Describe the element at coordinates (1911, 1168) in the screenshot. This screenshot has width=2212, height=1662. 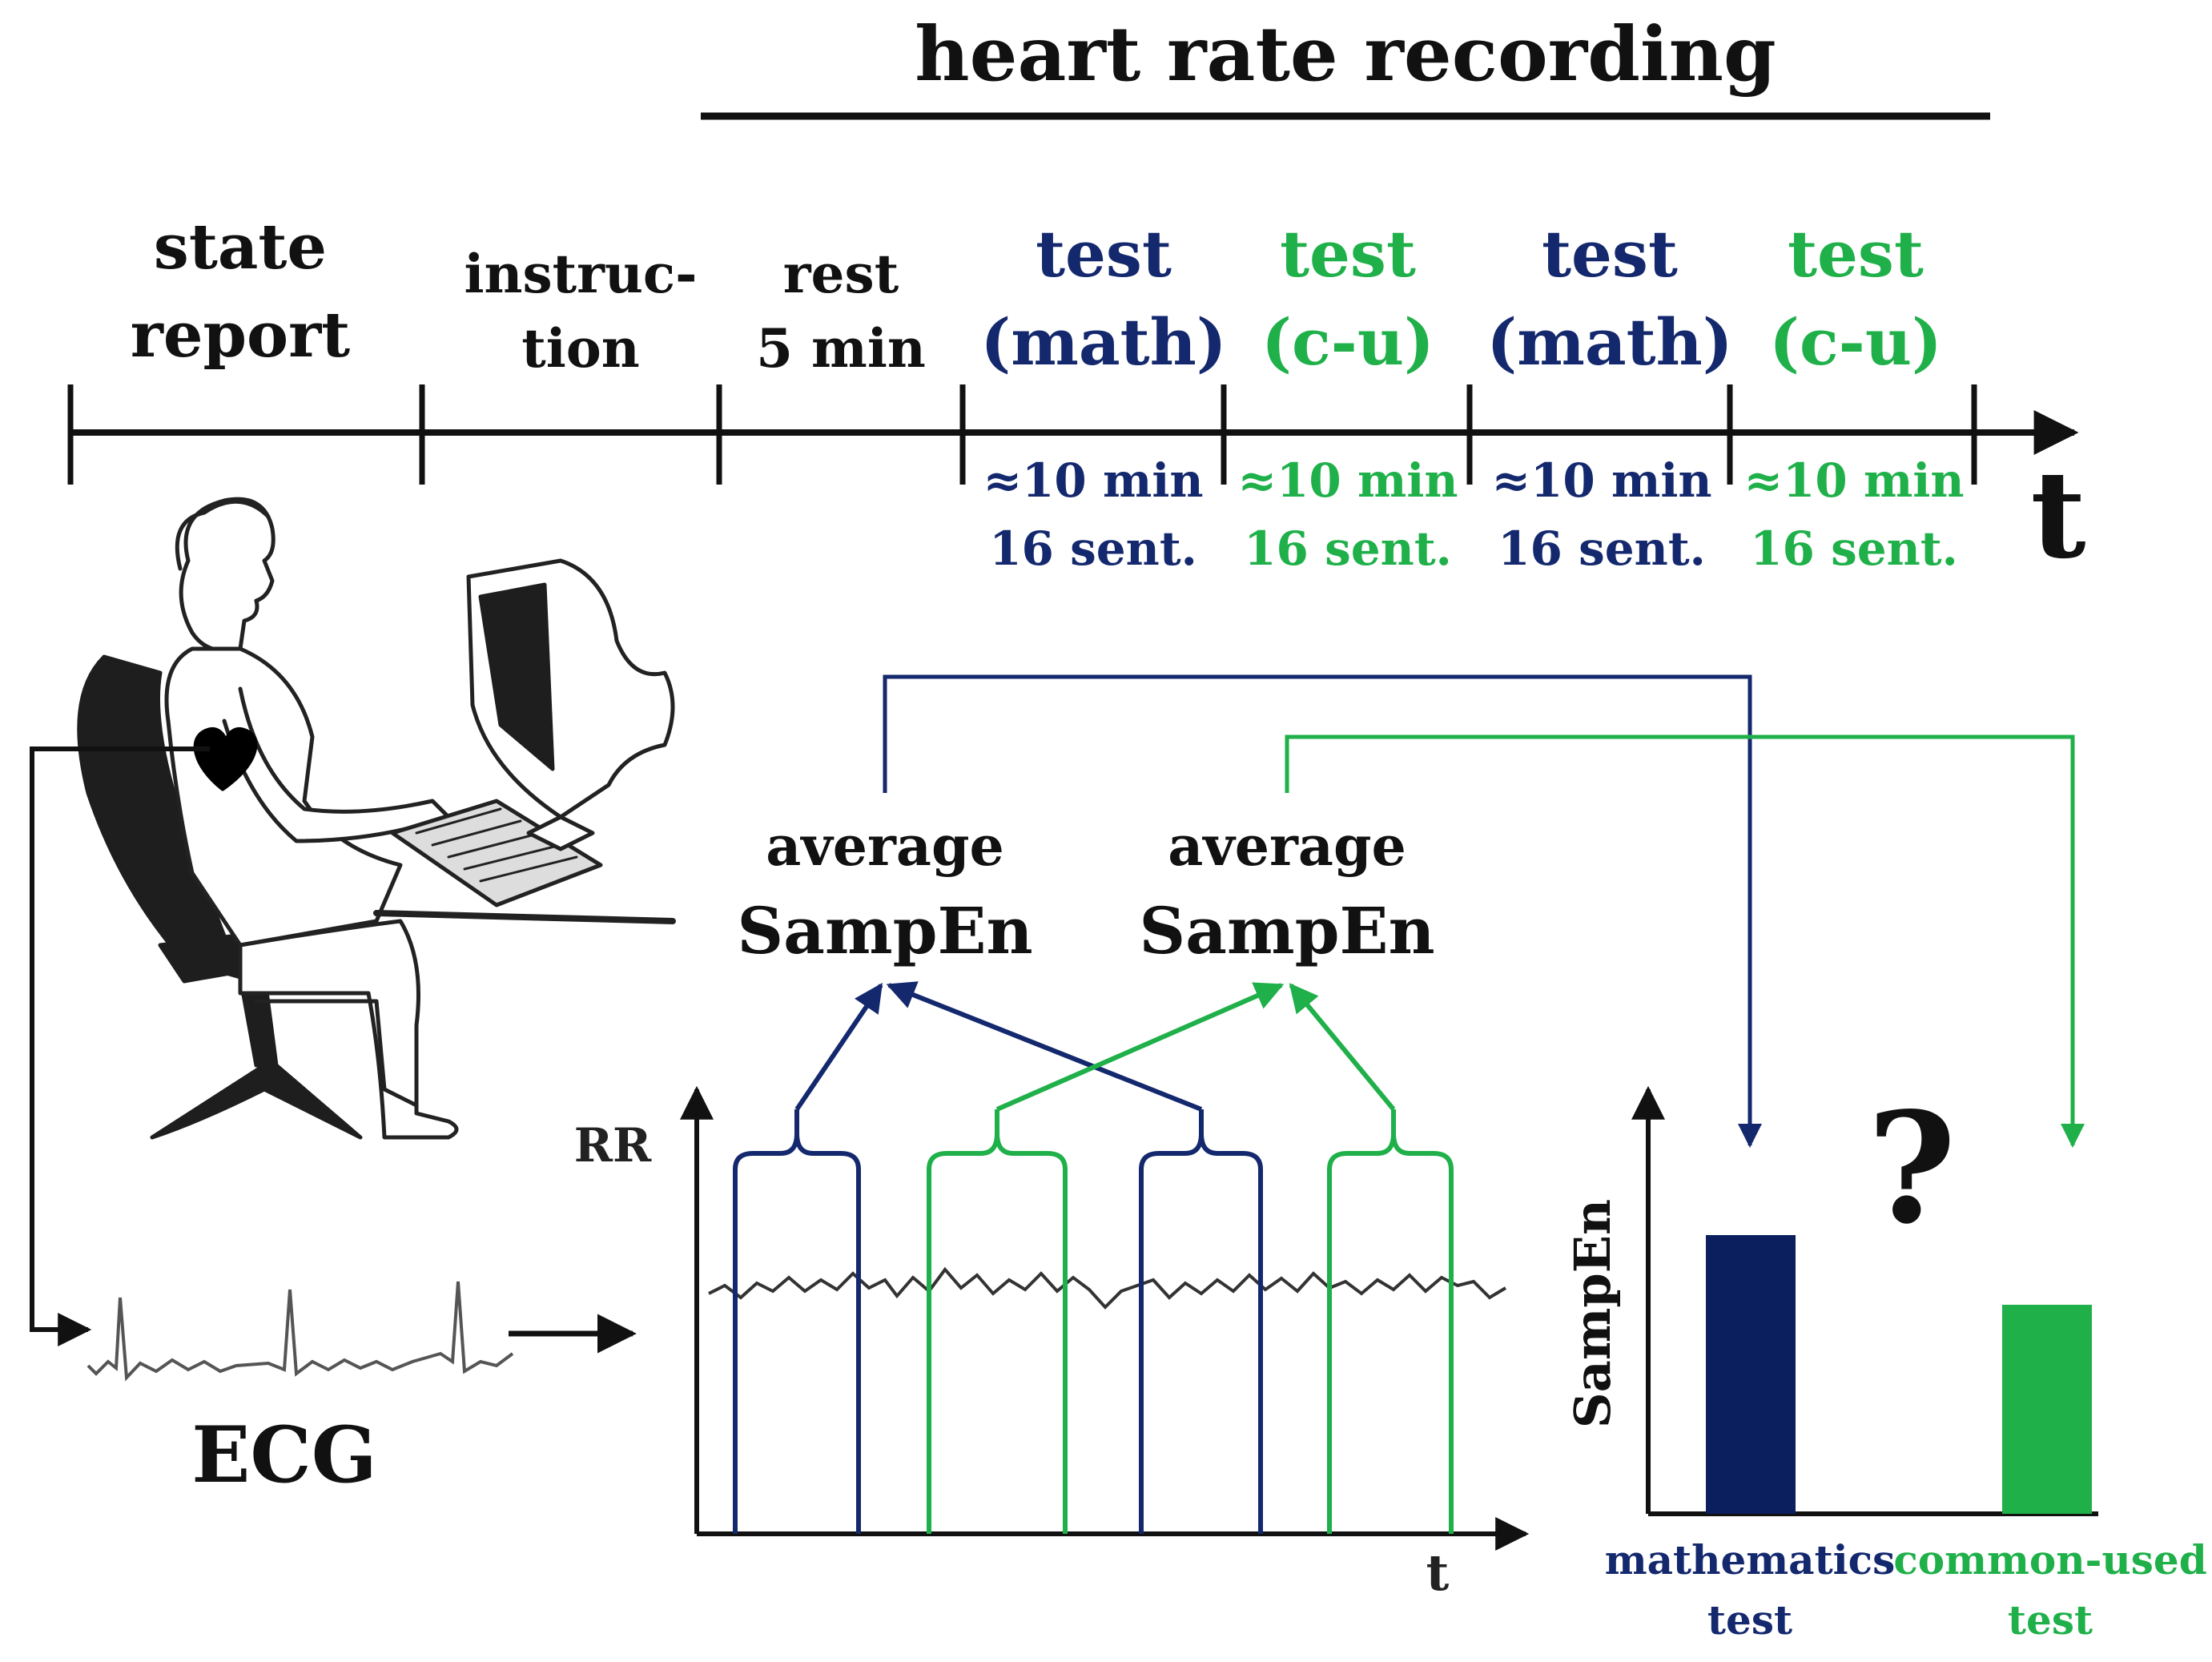
I see `question-mark: ?` at that location.